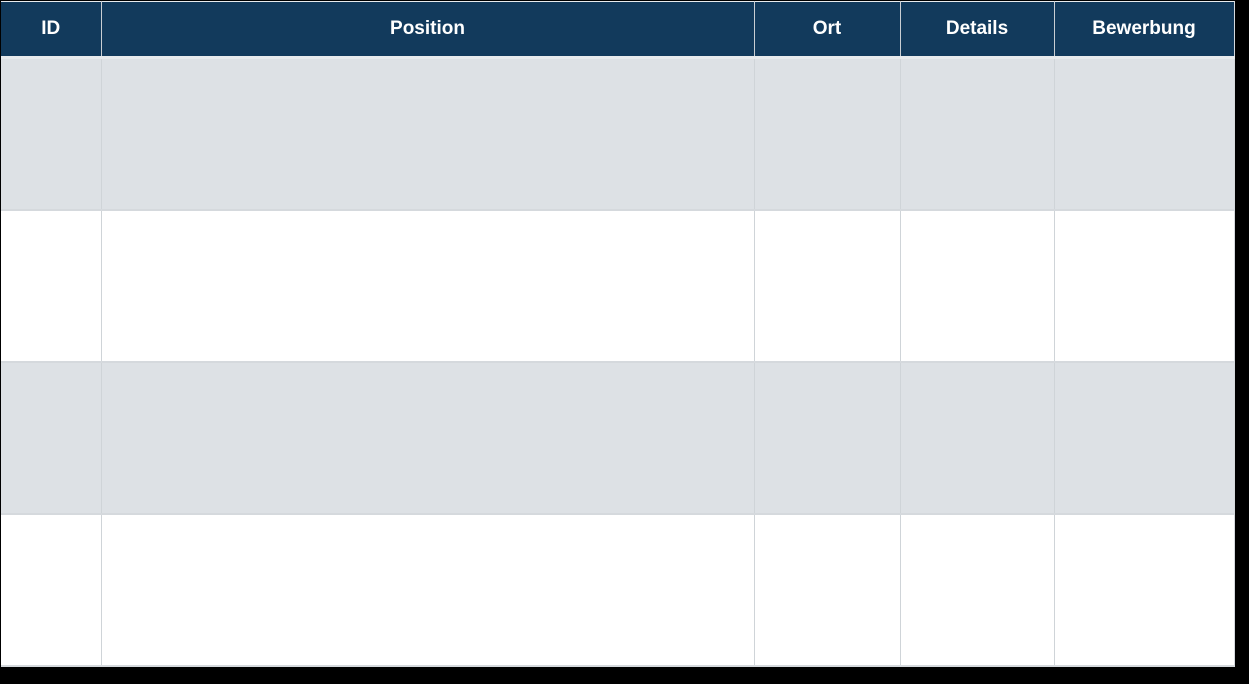  Describe the element at coordinates (1143, 30) in the screenshot. I see `column-header-bewerbung: Bewerbung` at that location.